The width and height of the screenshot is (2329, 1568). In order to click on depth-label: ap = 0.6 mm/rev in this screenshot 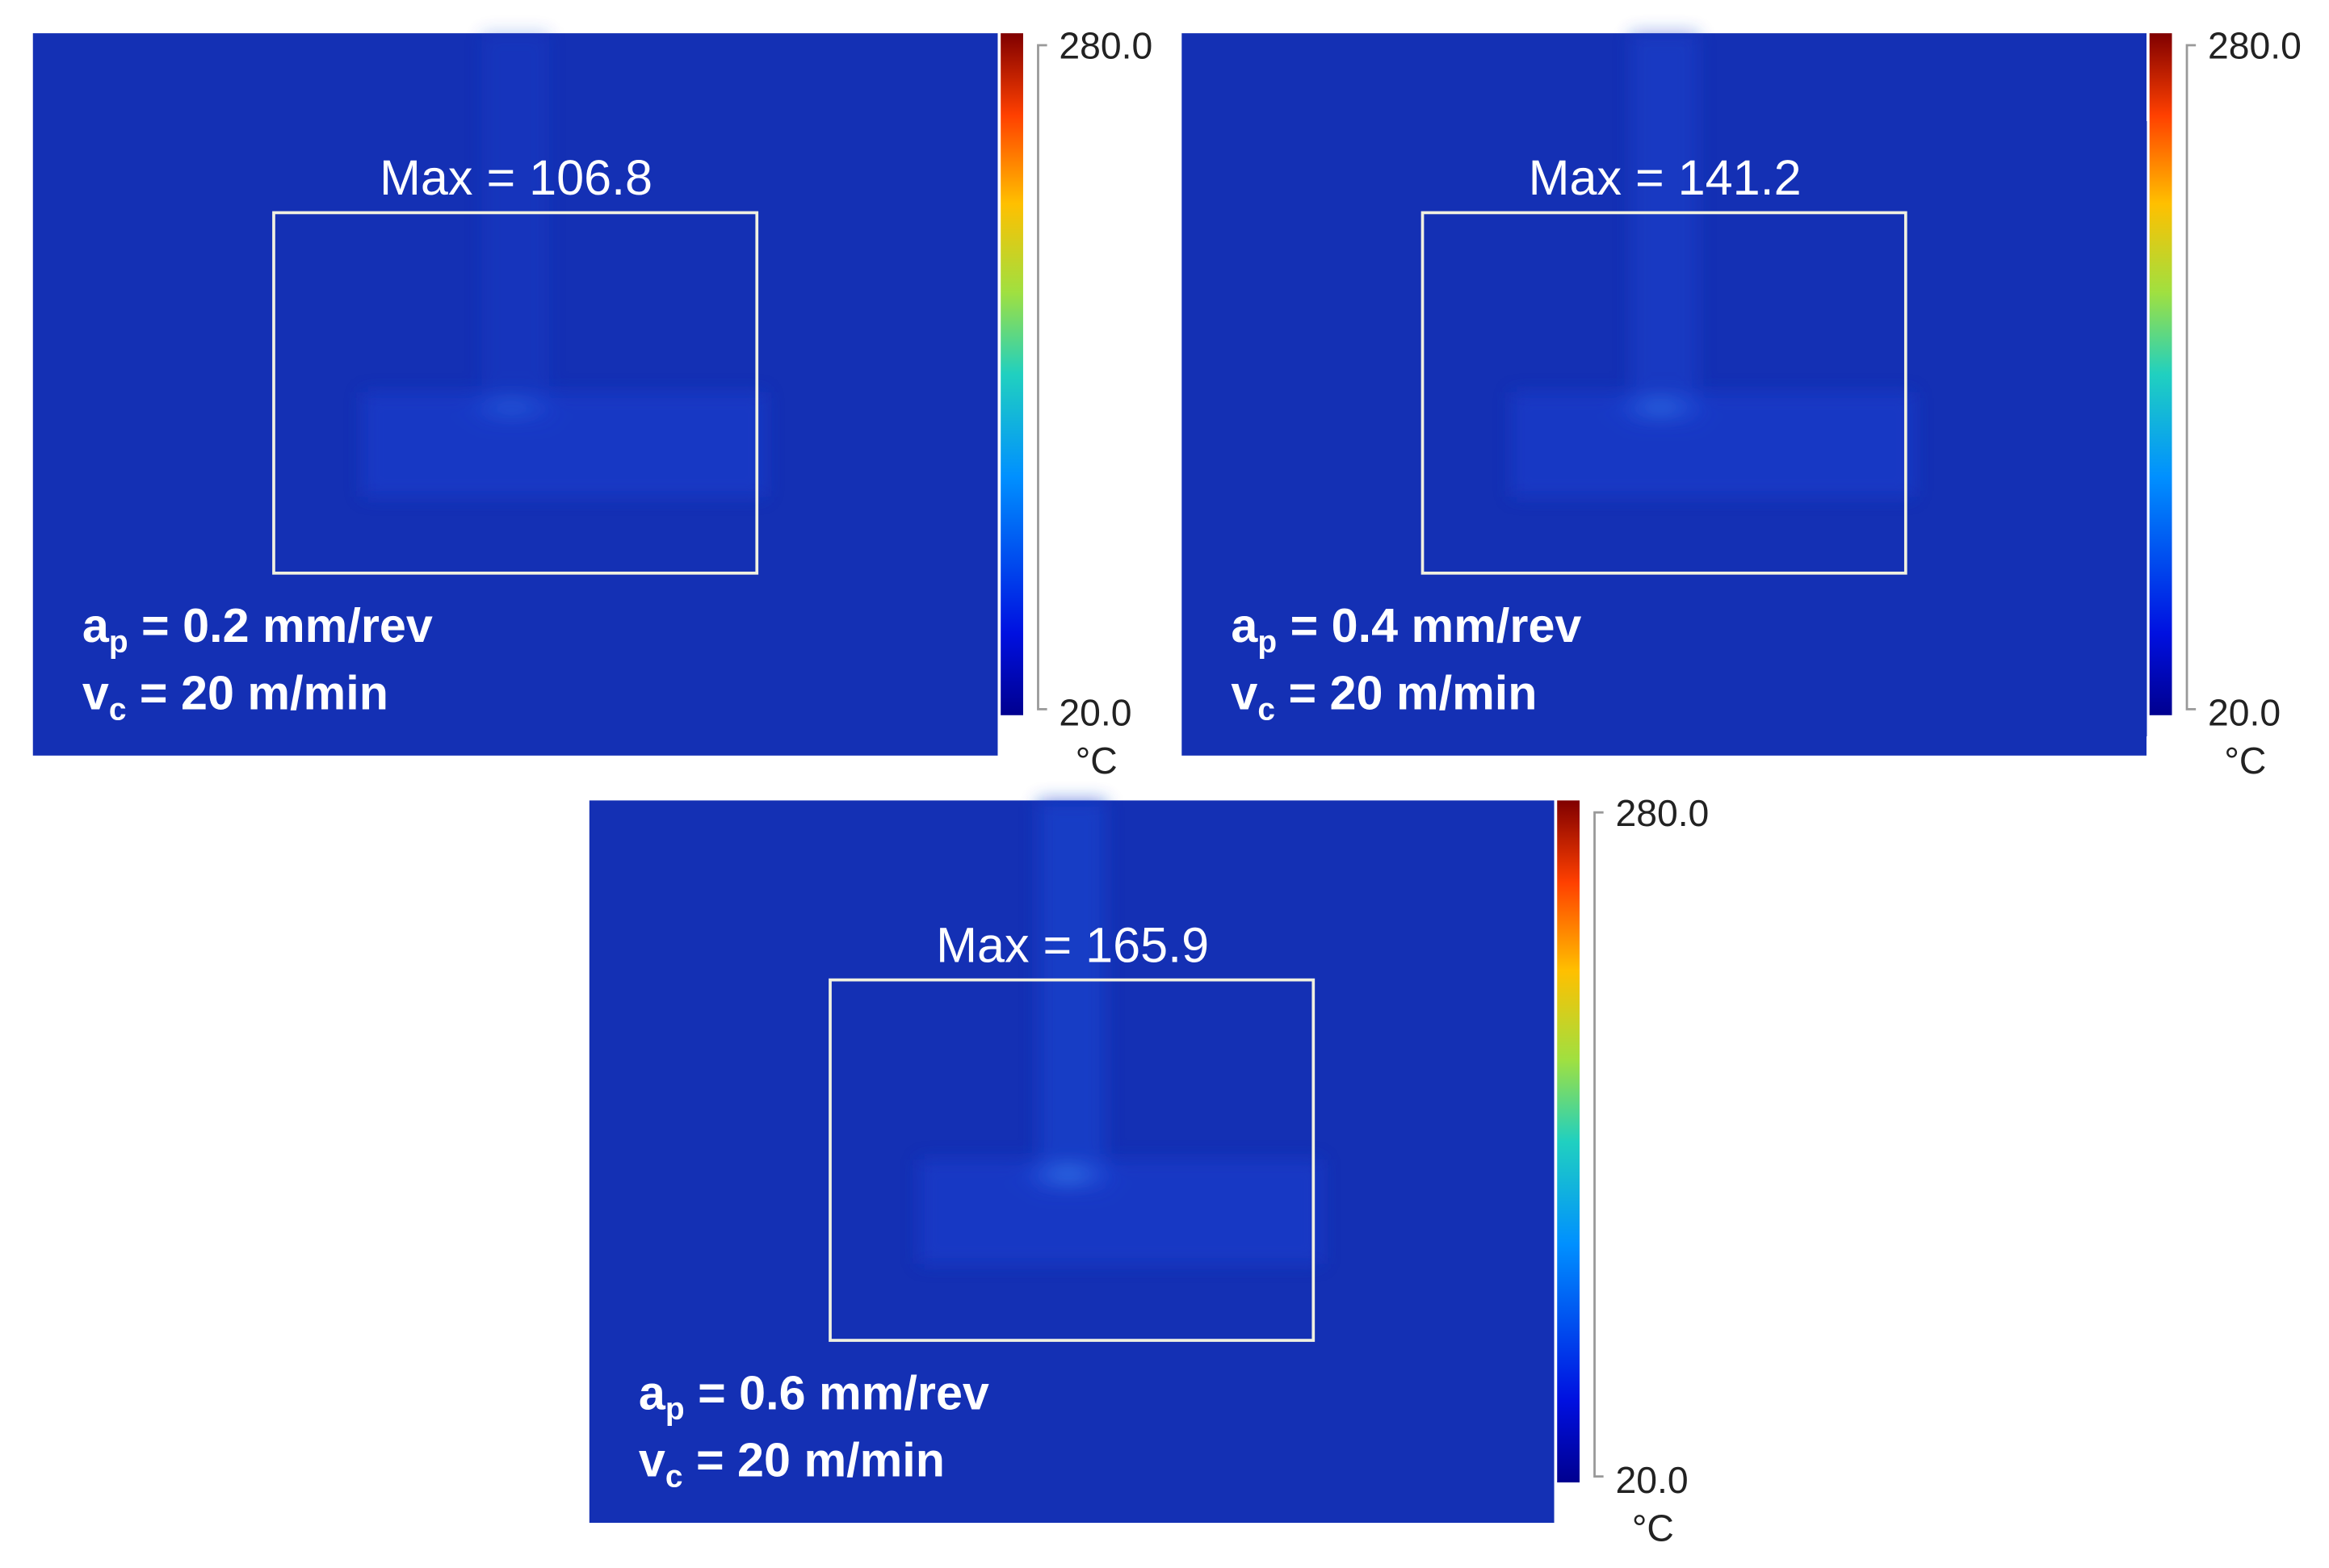, I will do `click(814, 1396)`.